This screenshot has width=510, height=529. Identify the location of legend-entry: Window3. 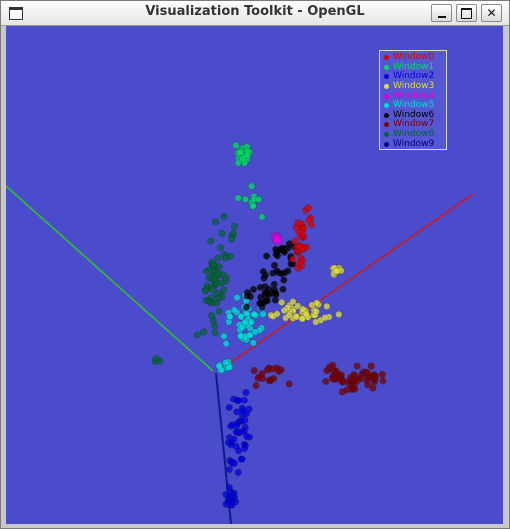
(415, 87).